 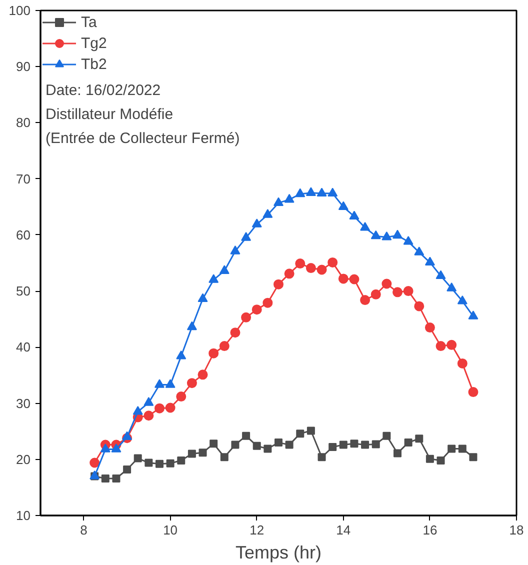 What do you see at coordinates (278, 552) in the screenshot?
I see `x-axis-title: Temps (hr)` at bounding box center [278, 552].